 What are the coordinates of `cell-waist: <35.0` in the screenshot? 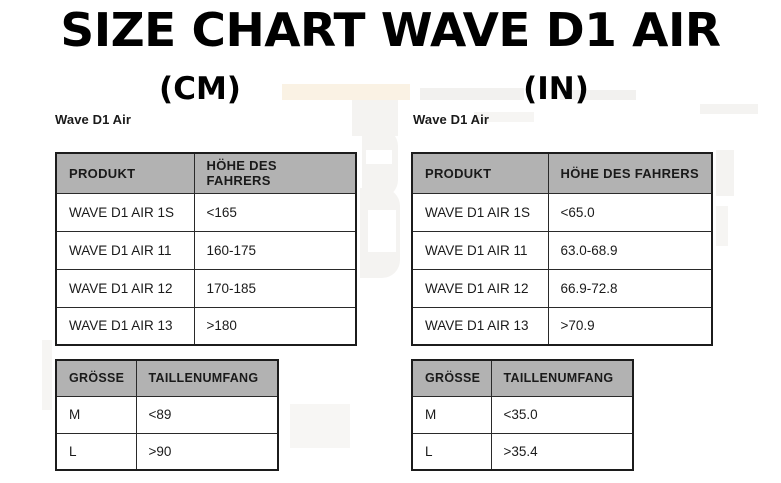 It's located at (562, 414).